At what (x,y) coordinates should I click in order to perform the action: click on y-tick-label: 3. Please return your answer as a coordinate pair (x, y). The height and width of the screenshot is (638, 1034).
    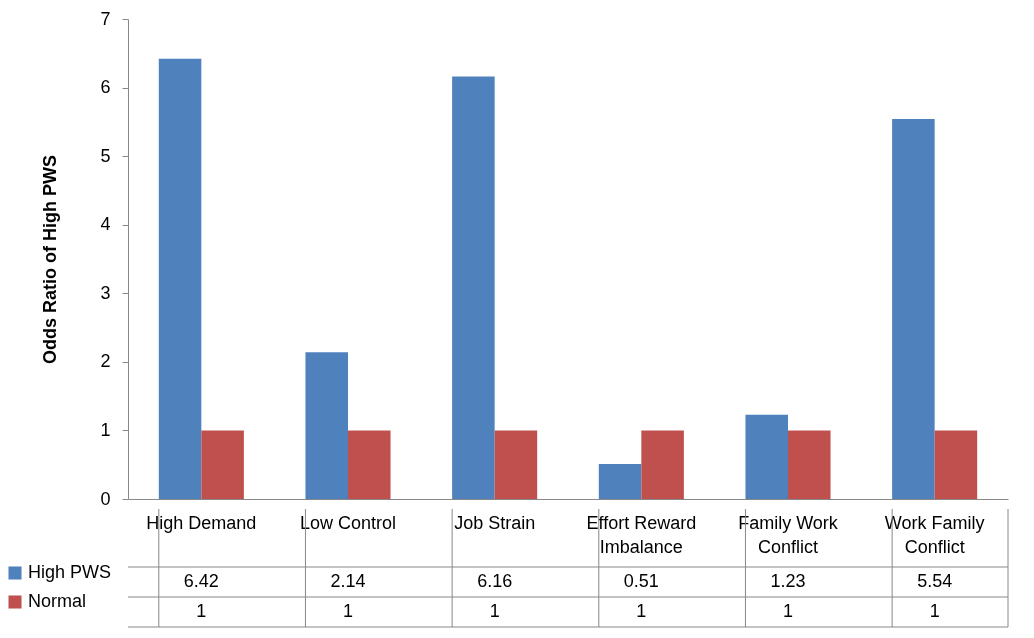
    Looking at the image, I should click on (105, 292).